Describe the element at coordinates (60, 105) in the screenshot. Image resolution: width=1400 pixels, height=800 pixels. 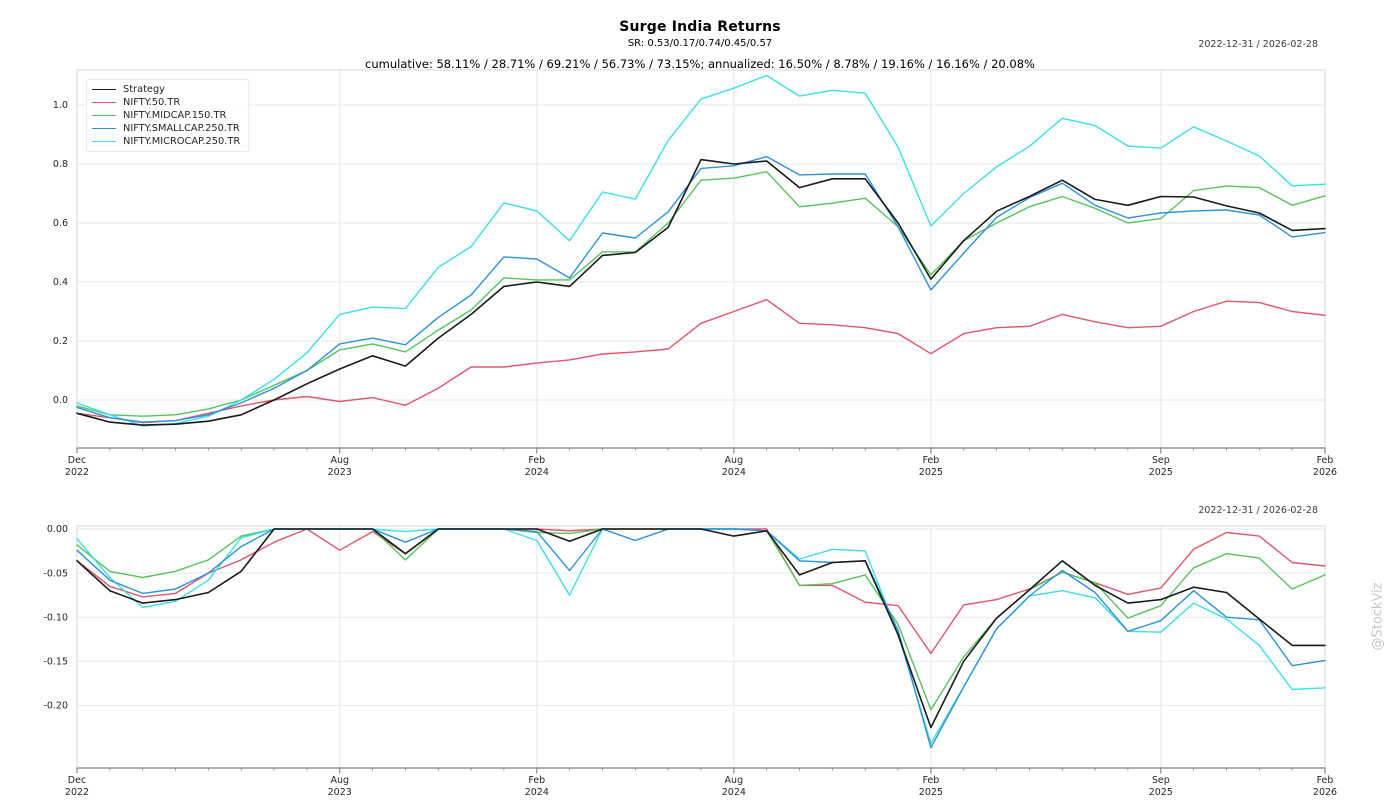
I see `y-tick-label: 1.0` at that location.